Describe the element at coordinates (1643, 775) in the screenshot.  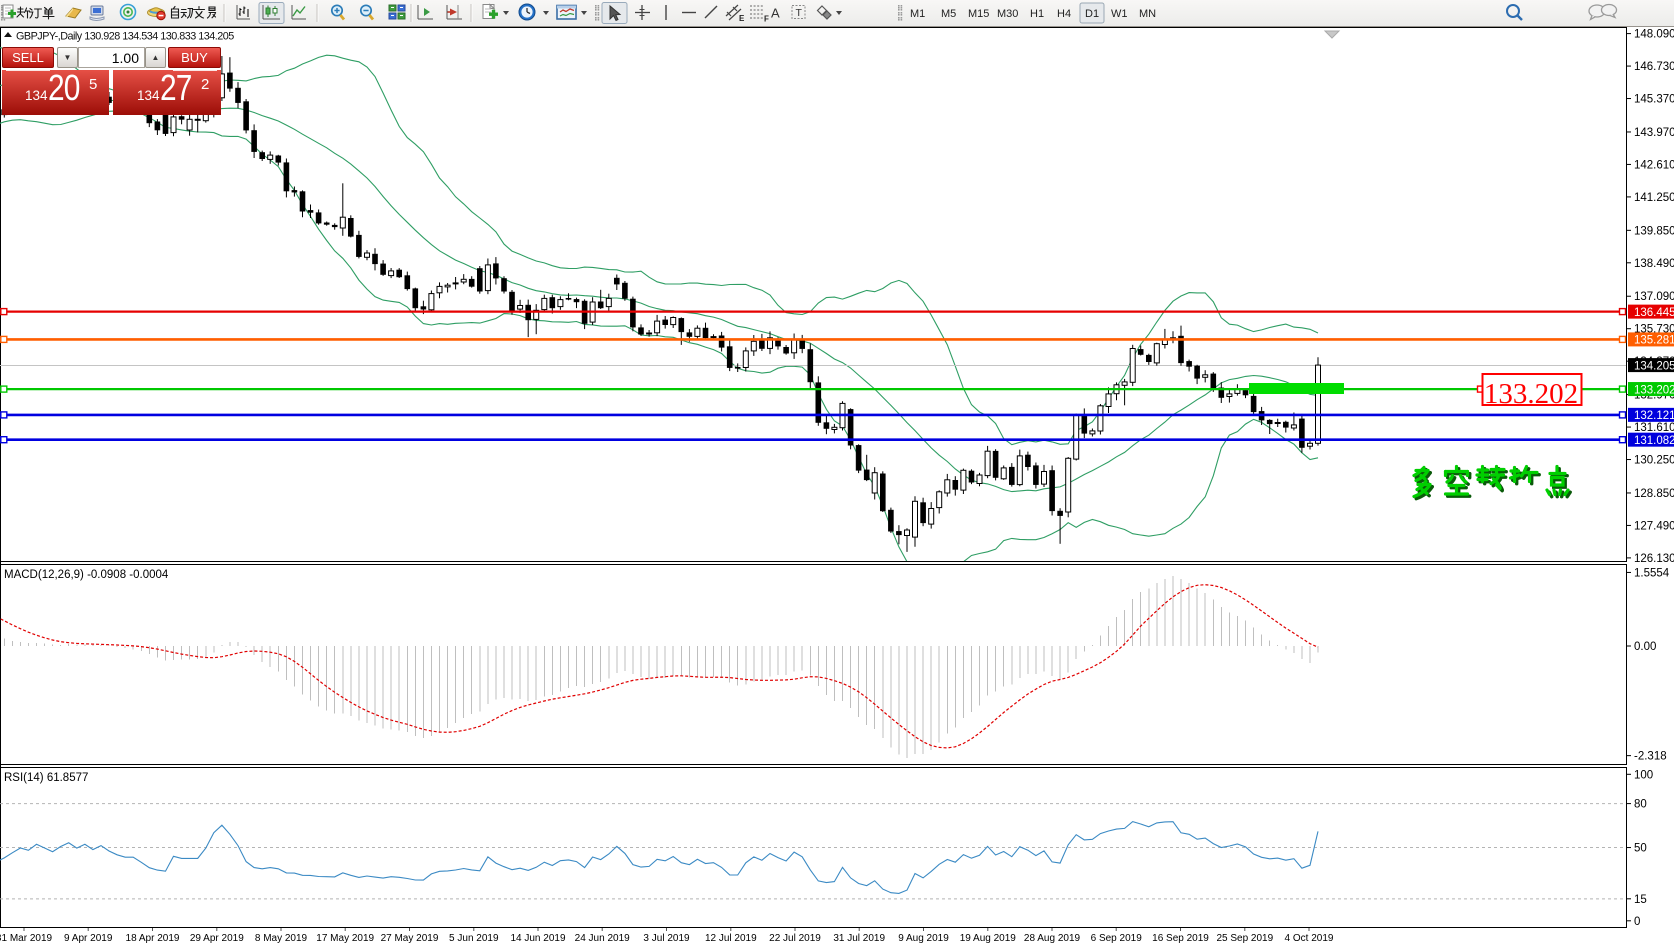
I see `svg-text: 100` at that location.